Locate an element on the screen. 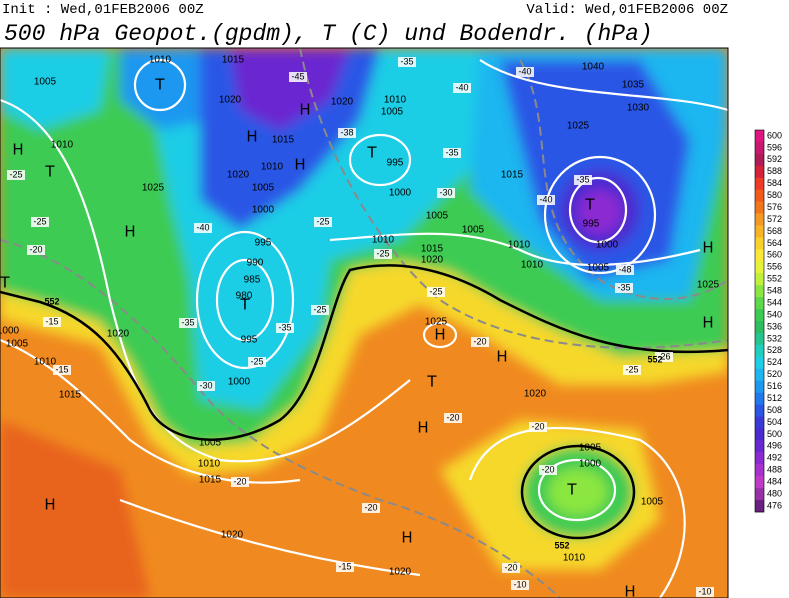 Image resolution: width=789 pixels, height=598 pixels. colorbar-label: 572 is located at coordinates (774, 219).